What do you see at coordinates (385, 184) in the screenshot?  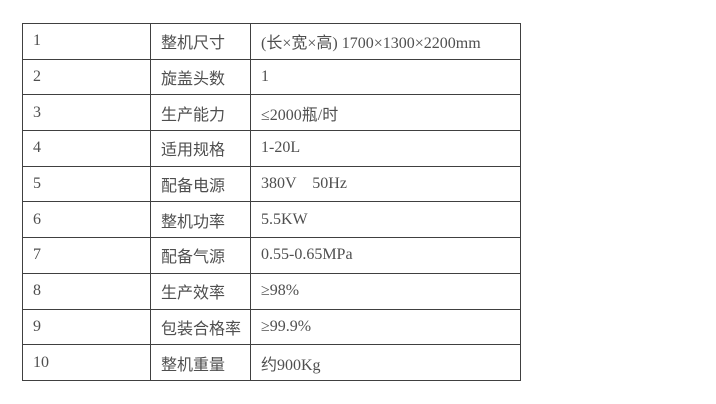 I see `spec-value-cell: 380V 50Hz` at bounding box center [385, 184].